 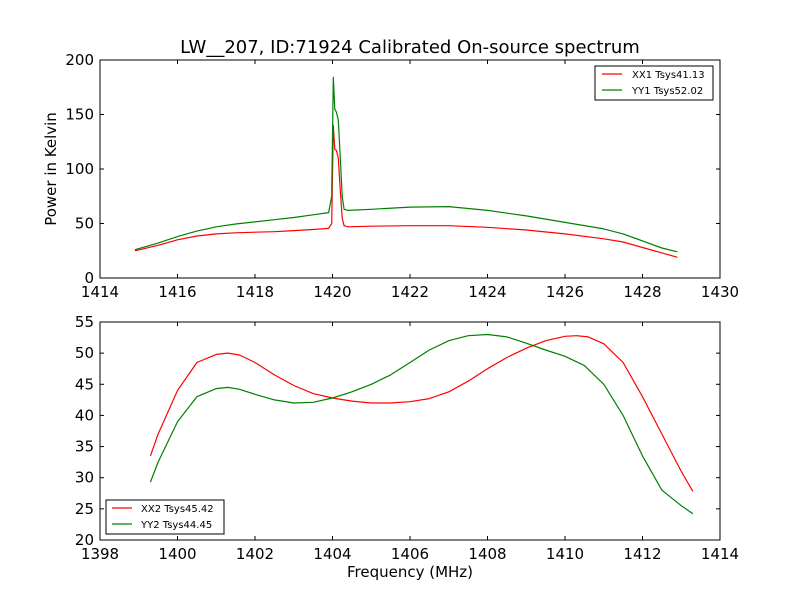 What do you see at coordinates (410, 292) in the screenshot?
I see `upper-x-tick-label: 1422` at bounding box center [410, 292].